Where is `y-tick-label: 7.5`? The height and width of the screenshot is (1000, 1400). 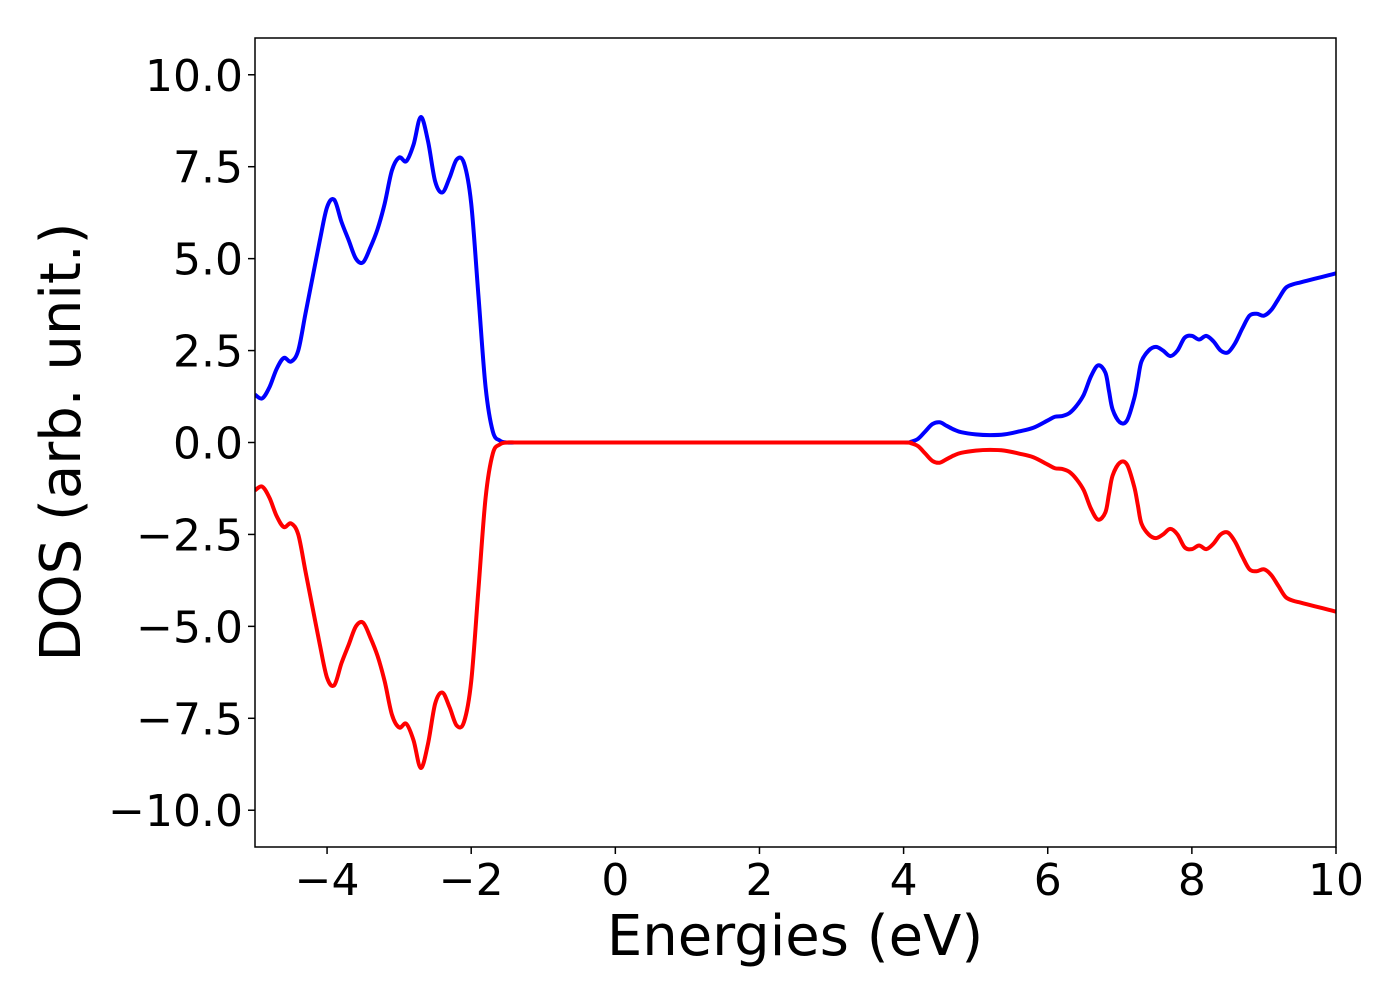
y-tick-label: 7.5 is located at coordinates (208, 168).